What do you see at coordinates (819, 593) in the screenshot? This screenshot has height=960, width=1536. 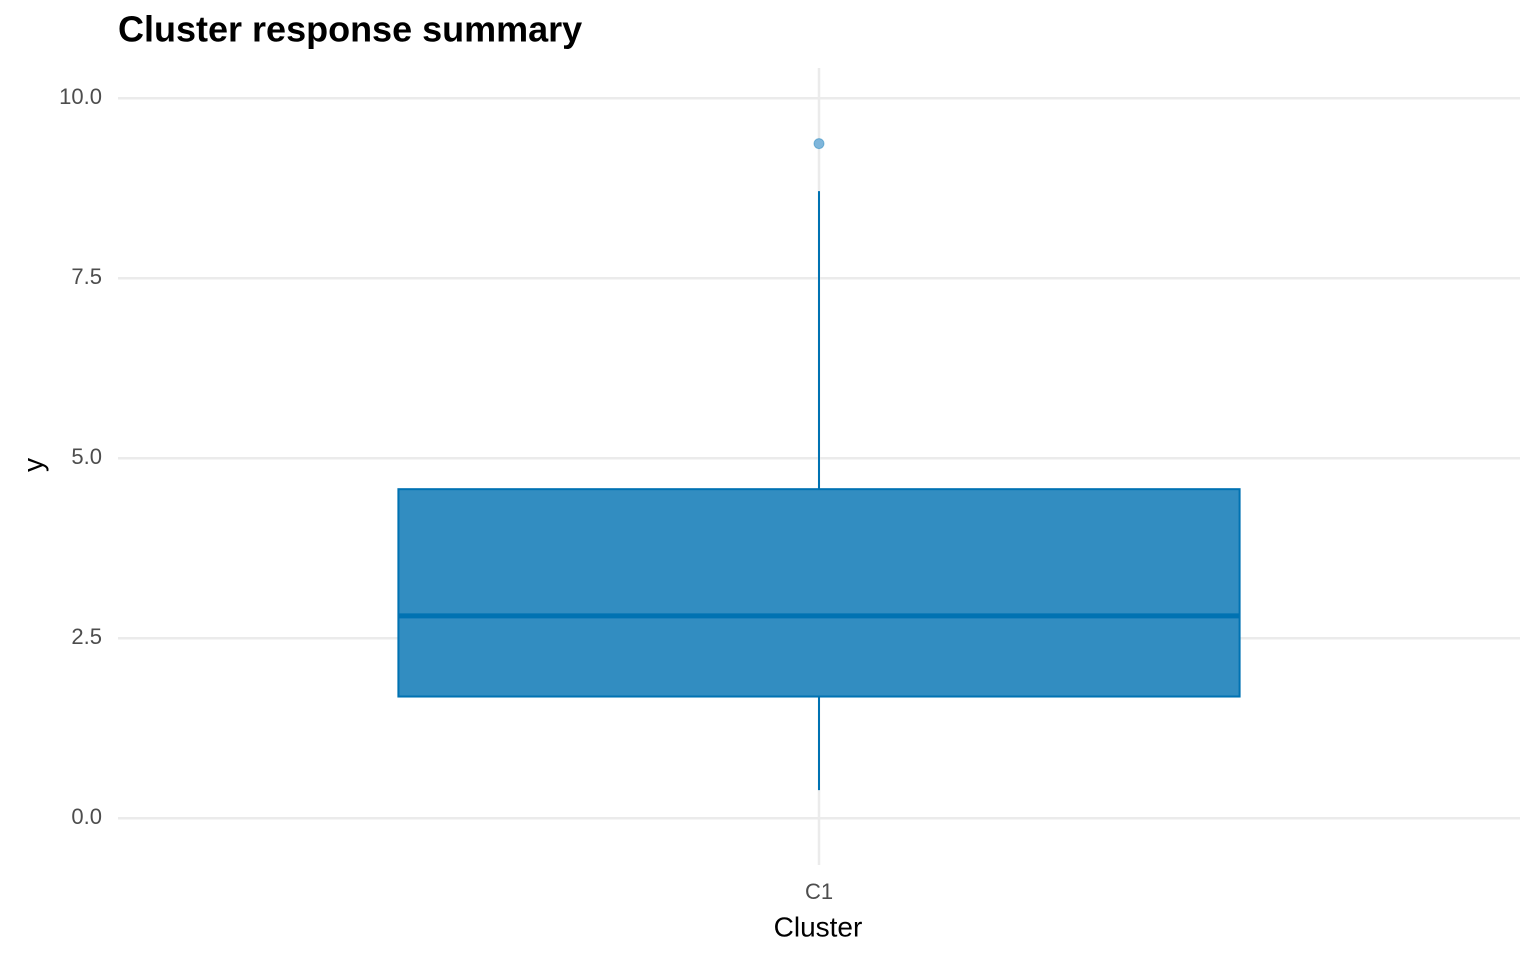 I see `box` at bounding box center [819, 593].